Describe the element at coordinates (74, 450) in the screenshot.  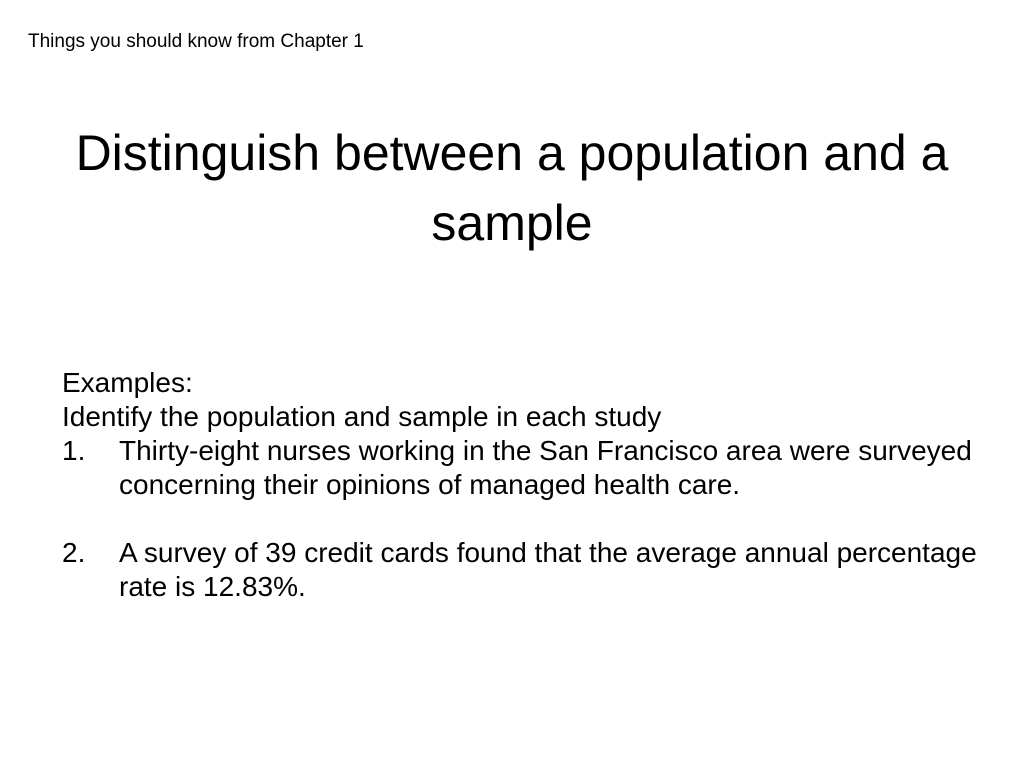
I see `item-number: 1.` at that location.